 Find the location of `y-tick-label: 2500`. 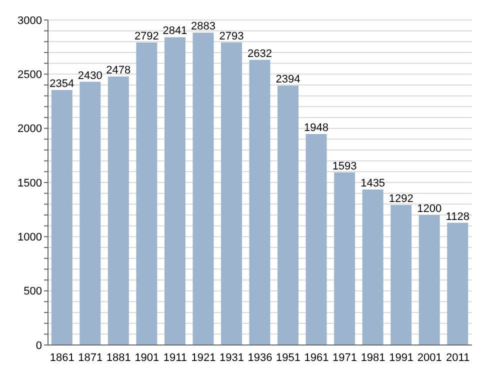

y-tick-label: 2500 is located at coordinates (30, 75).